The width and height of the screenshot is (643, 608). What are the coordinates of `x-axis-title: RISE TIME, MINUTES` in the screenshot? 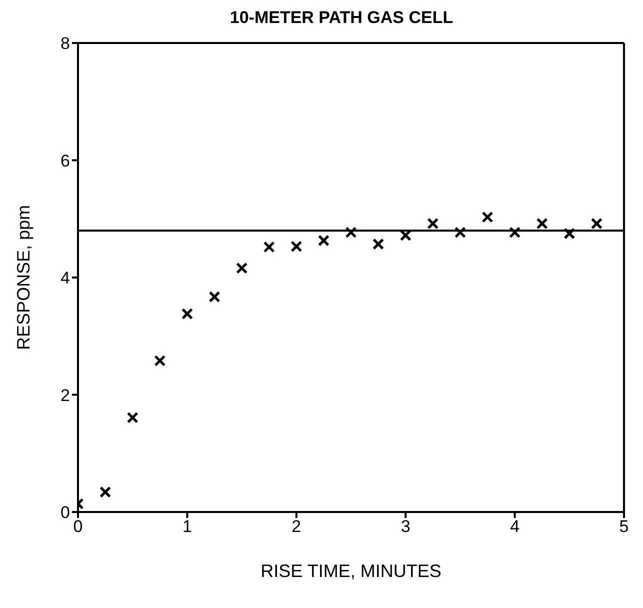 It's located at (351, 571).